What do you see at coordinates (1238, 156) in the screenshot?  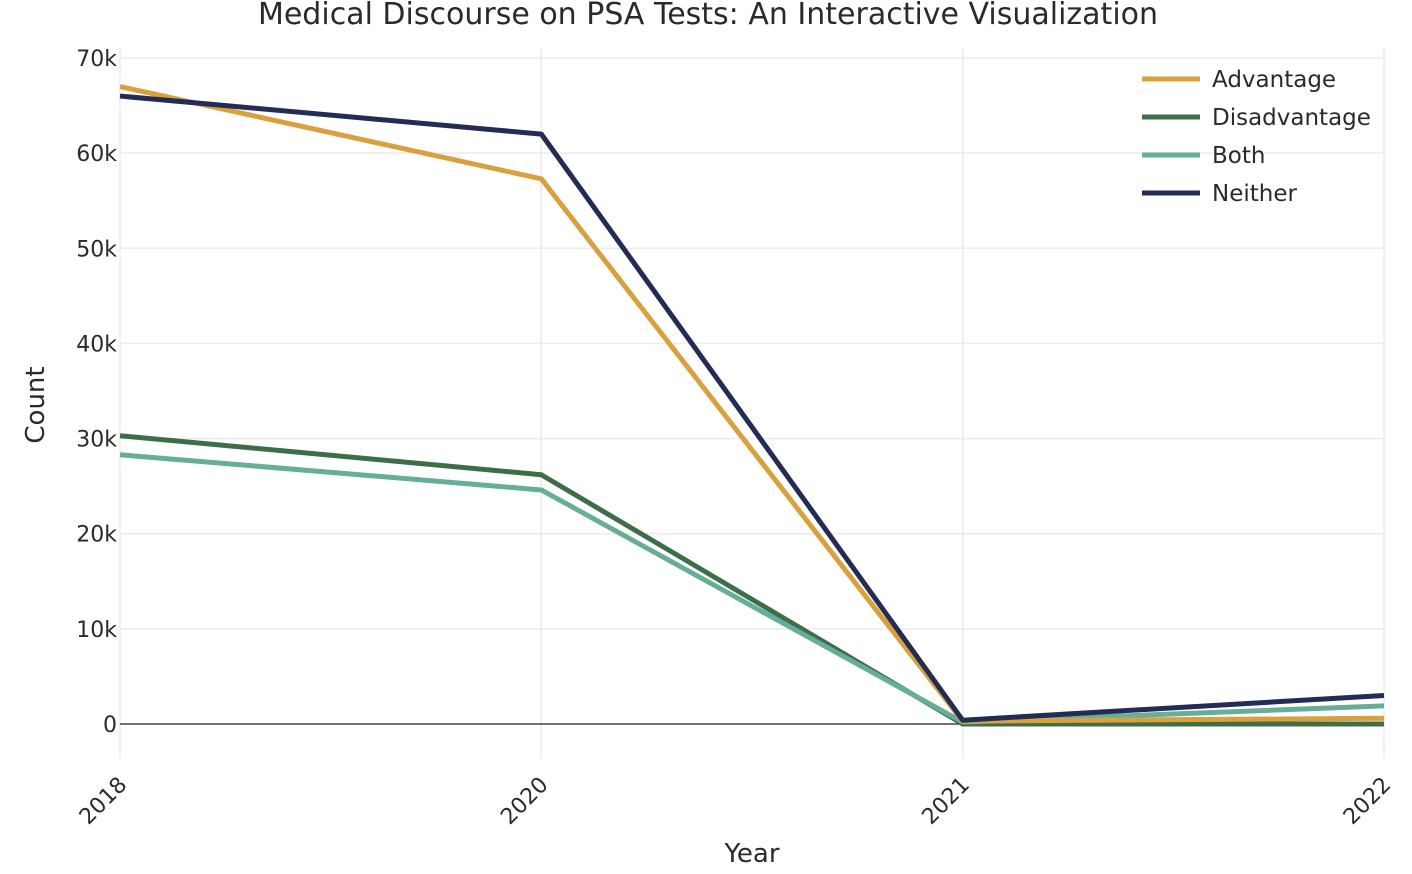 I see `legend-label: Both` at bounding box center [1238, 156].